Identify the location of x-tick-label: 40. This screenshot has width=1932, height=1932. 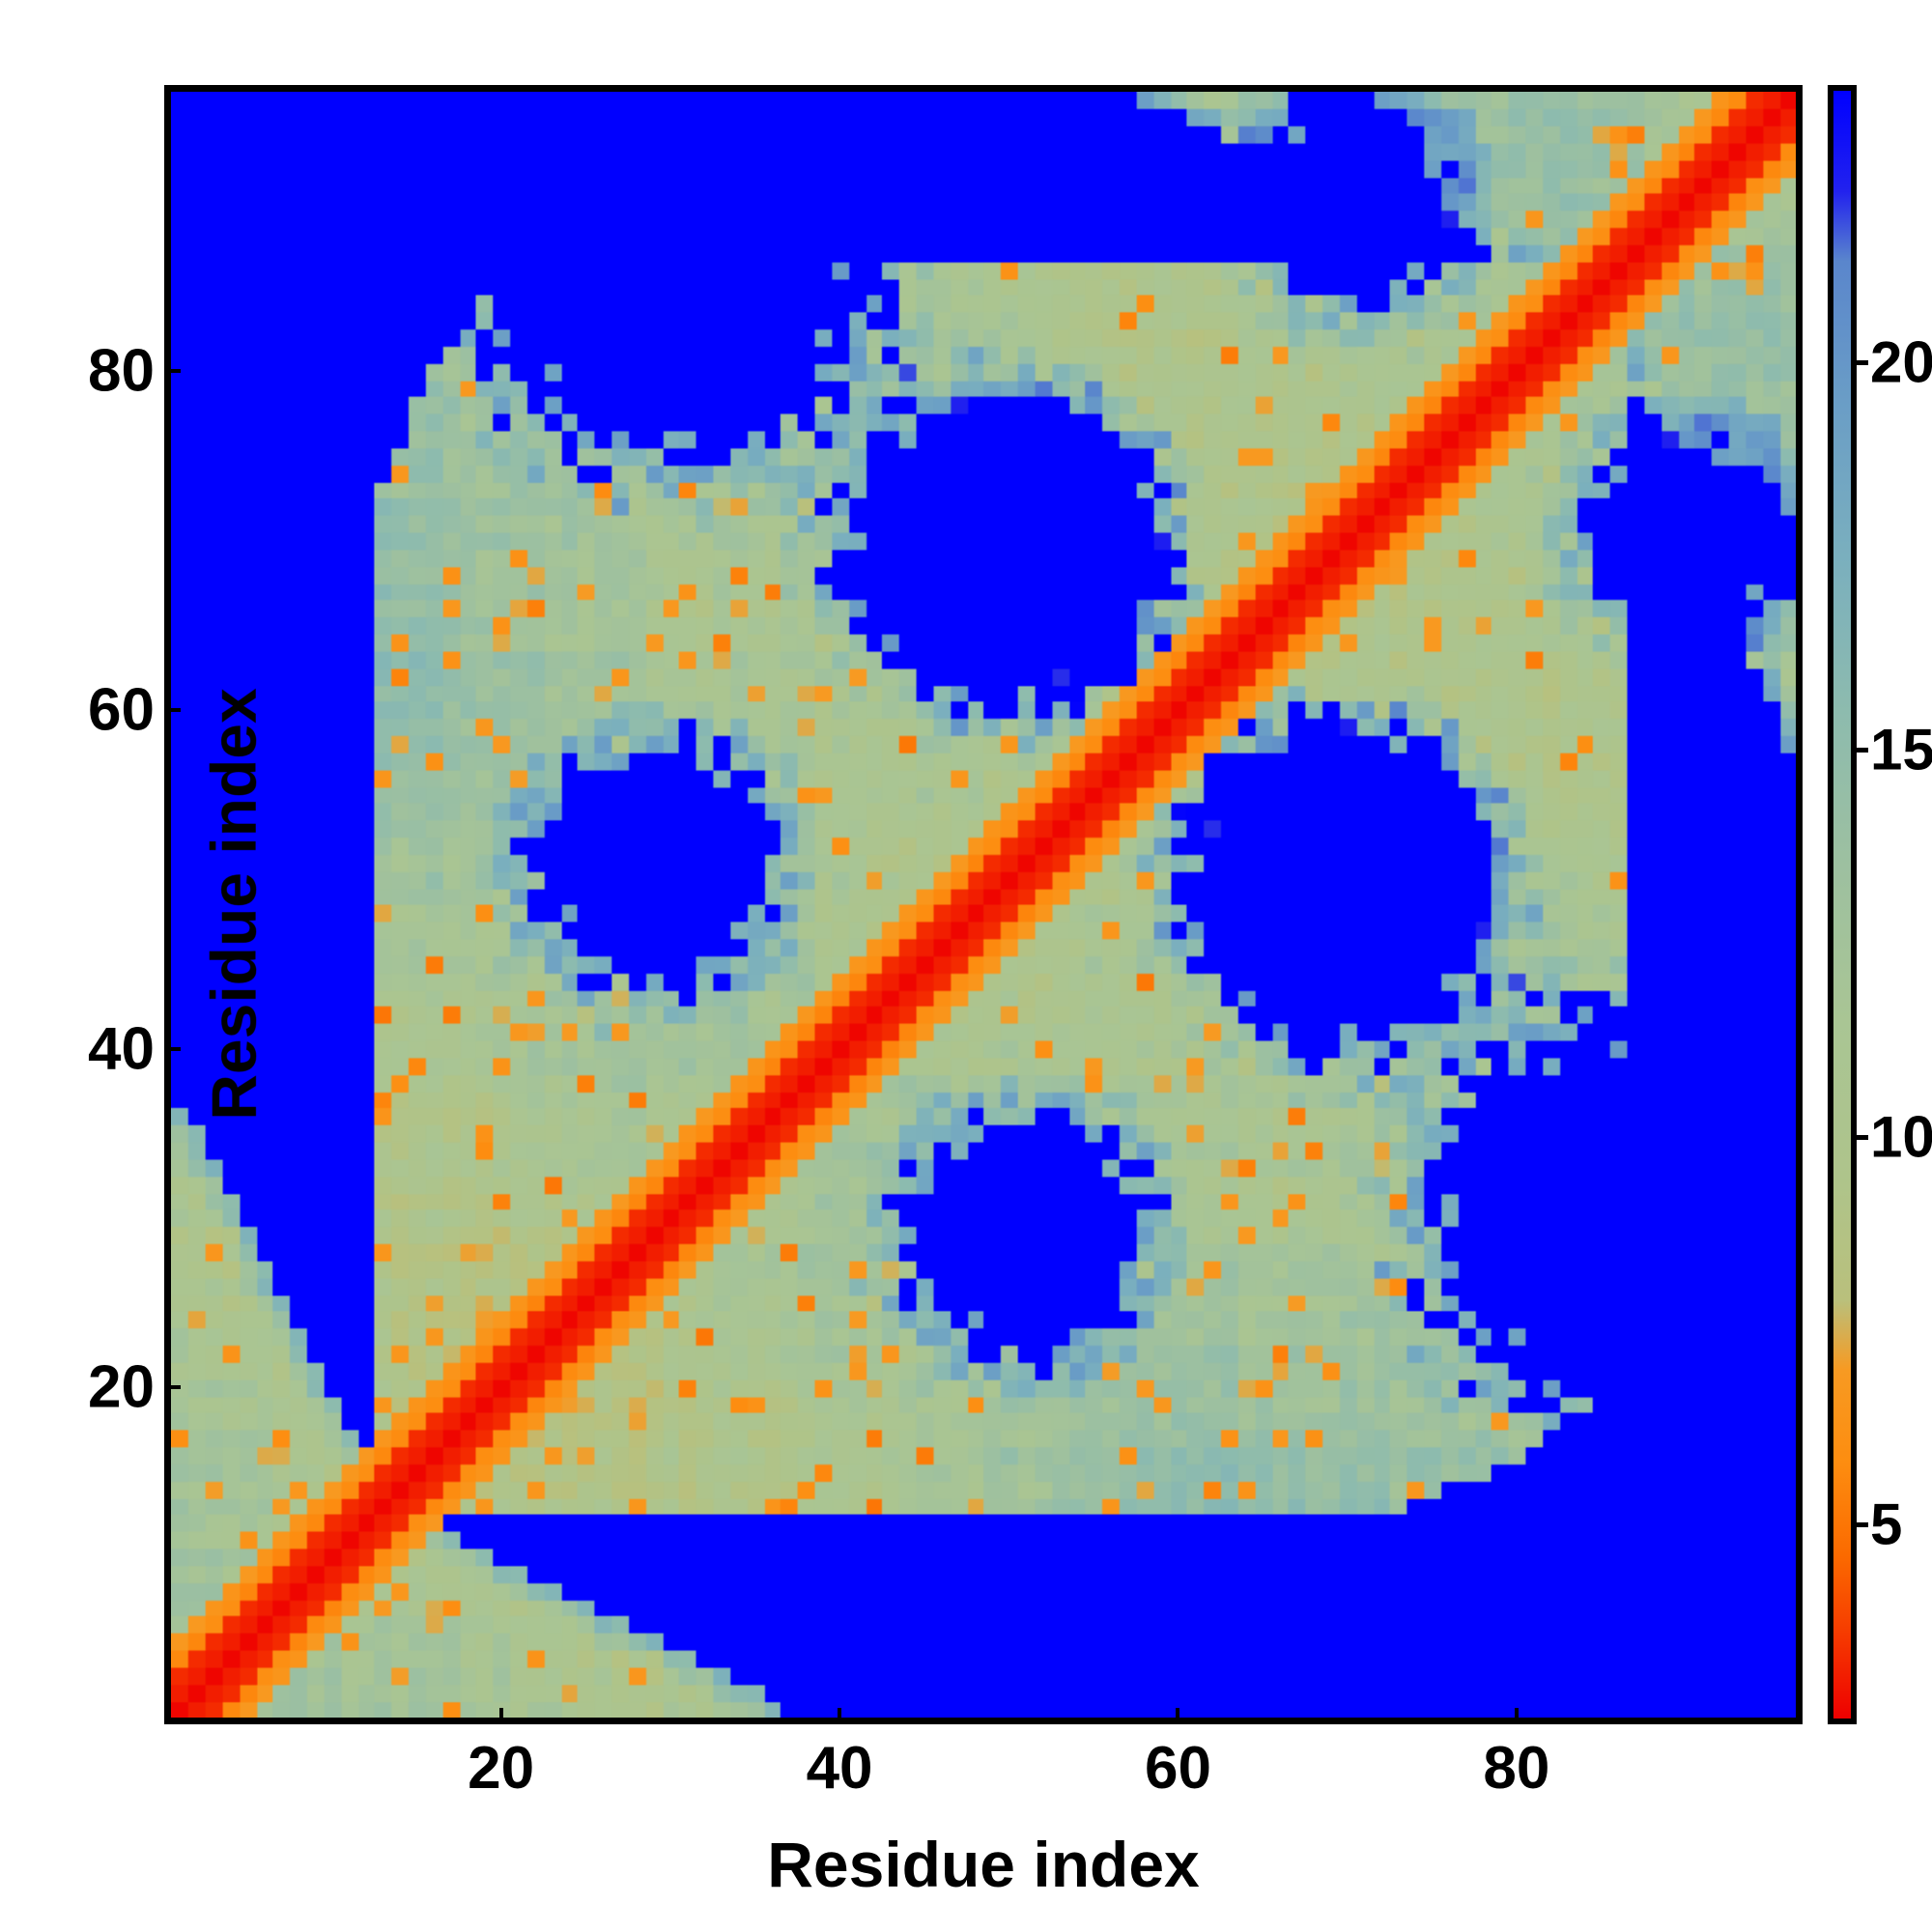
(839, 1768).